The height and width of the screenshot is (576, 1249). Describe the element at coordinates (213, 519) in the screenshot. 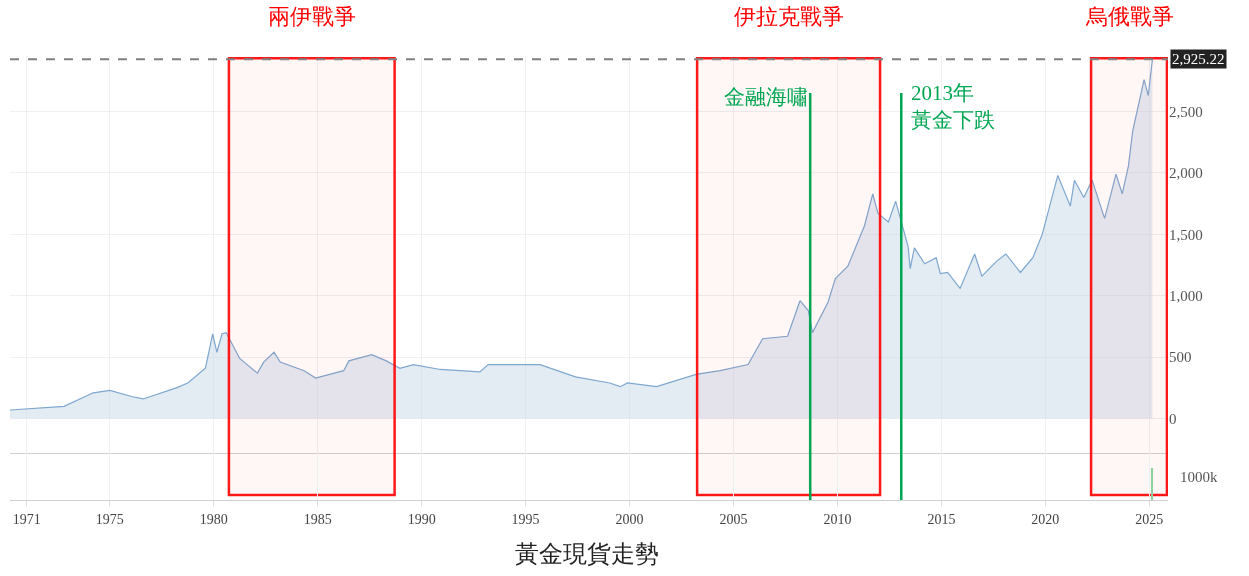

I see `x-tick-label: 1980` at that location.